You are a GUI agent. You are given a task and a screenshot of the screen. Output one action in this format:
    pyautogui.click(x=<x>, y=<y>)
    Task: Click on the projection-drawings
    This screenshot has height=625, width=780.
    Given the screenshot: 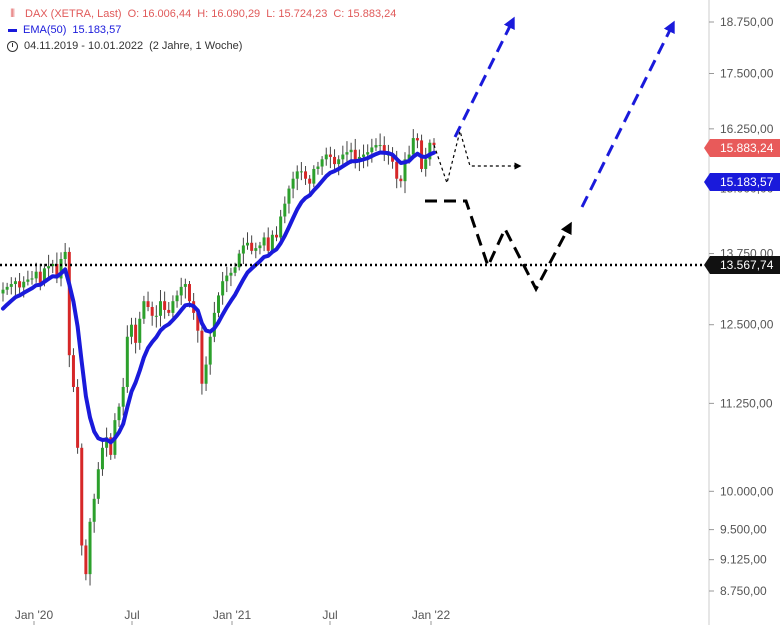 What is the action you would take?
    pyautogui.click(x=550, y=154)
    